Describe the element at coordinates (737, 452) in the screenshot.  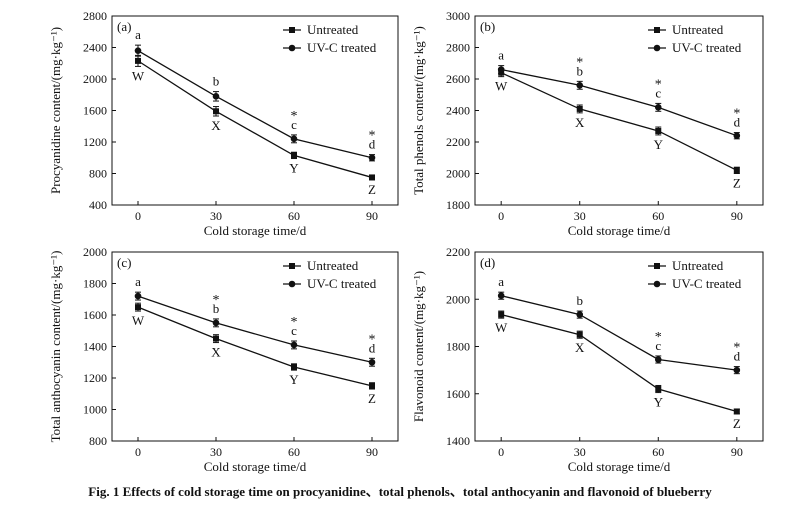
I see `x-tick-label: 90` at that location.